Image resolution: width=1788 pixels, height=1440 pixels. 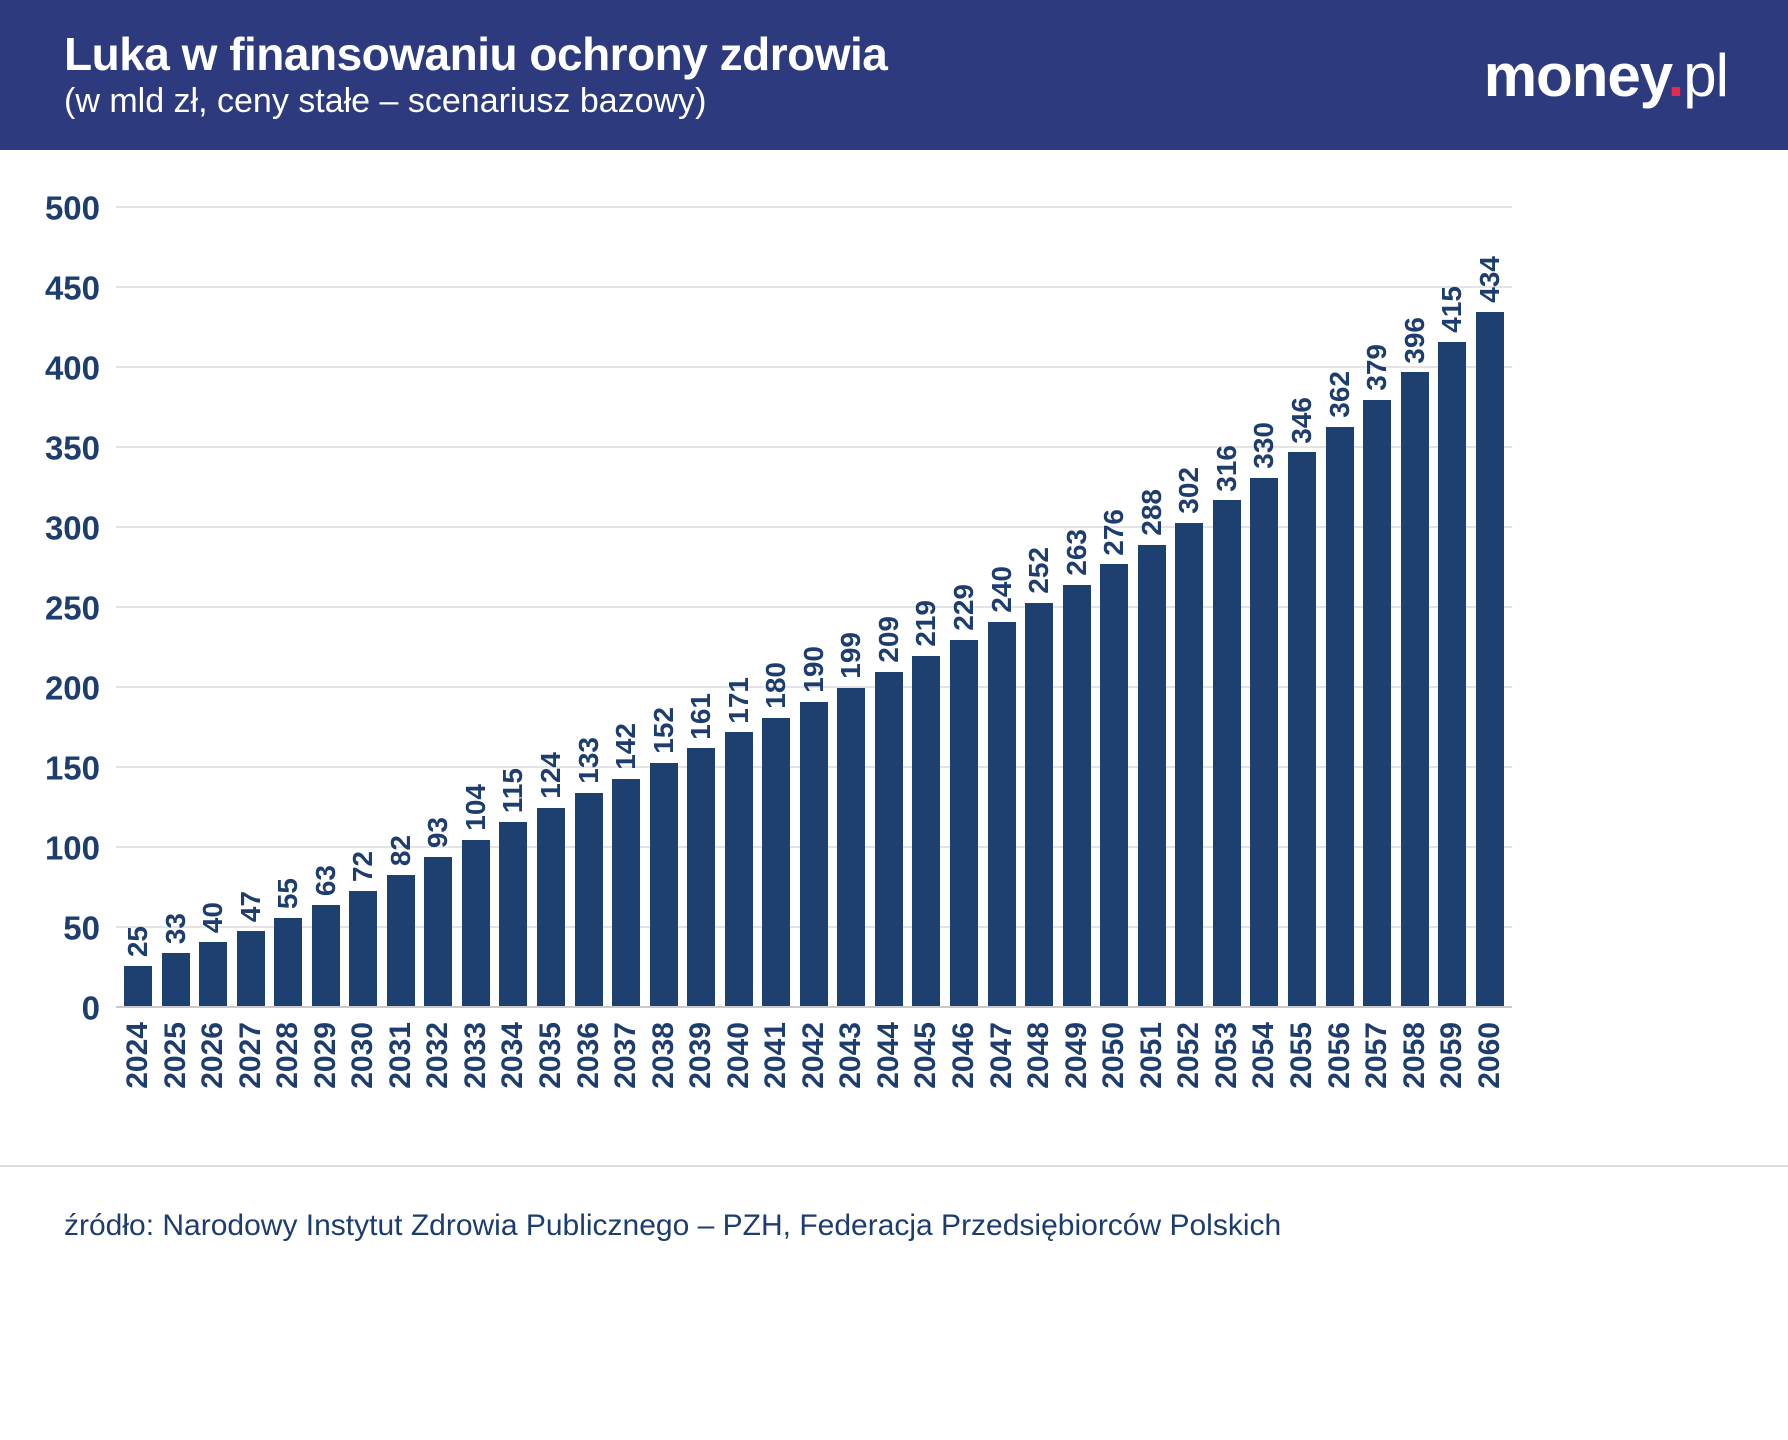 I want to click on y-tick-label: 200, so click(x=72, y=688).